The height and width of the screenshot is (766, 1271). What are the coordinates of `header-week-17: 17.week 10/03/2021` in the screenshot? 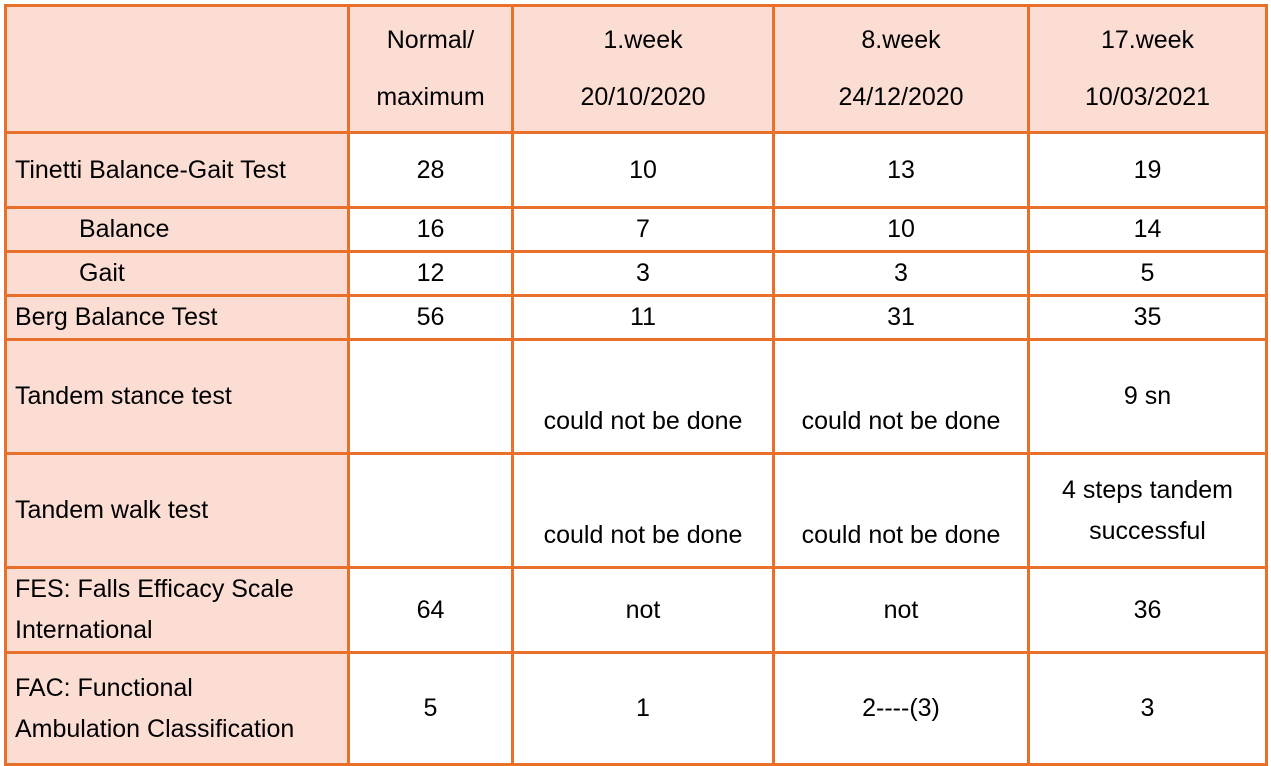 It's located at (1147, 69).